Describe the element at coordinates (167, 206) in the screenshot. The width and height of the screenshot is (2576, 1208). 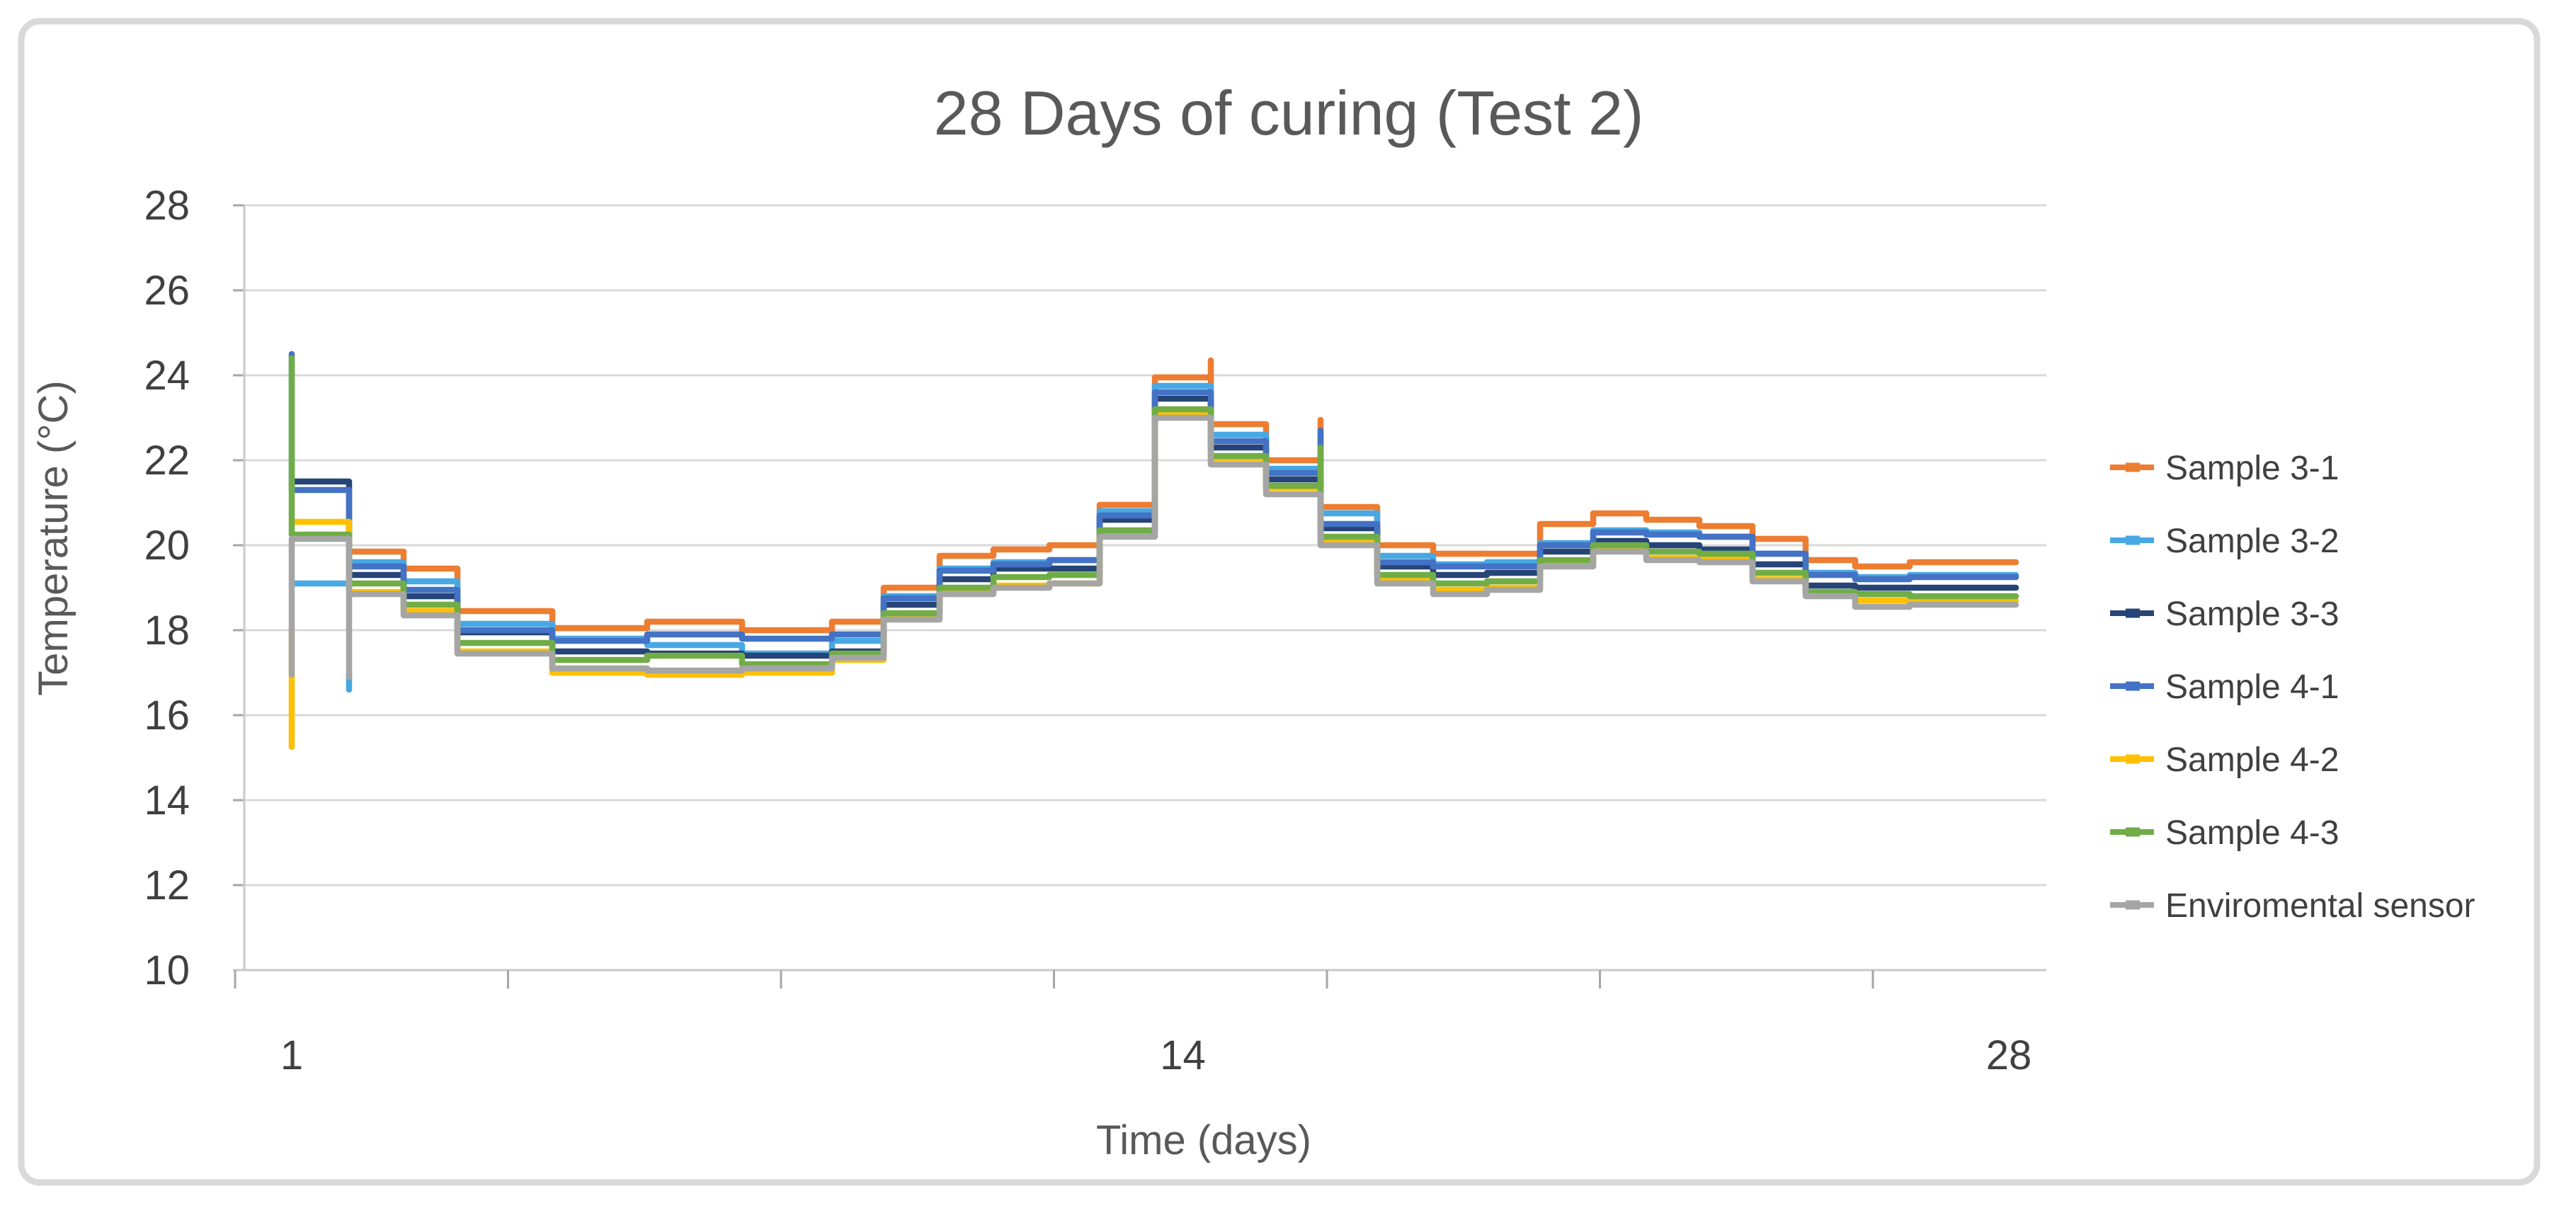
I see `y-tick-label: 28` at that location.